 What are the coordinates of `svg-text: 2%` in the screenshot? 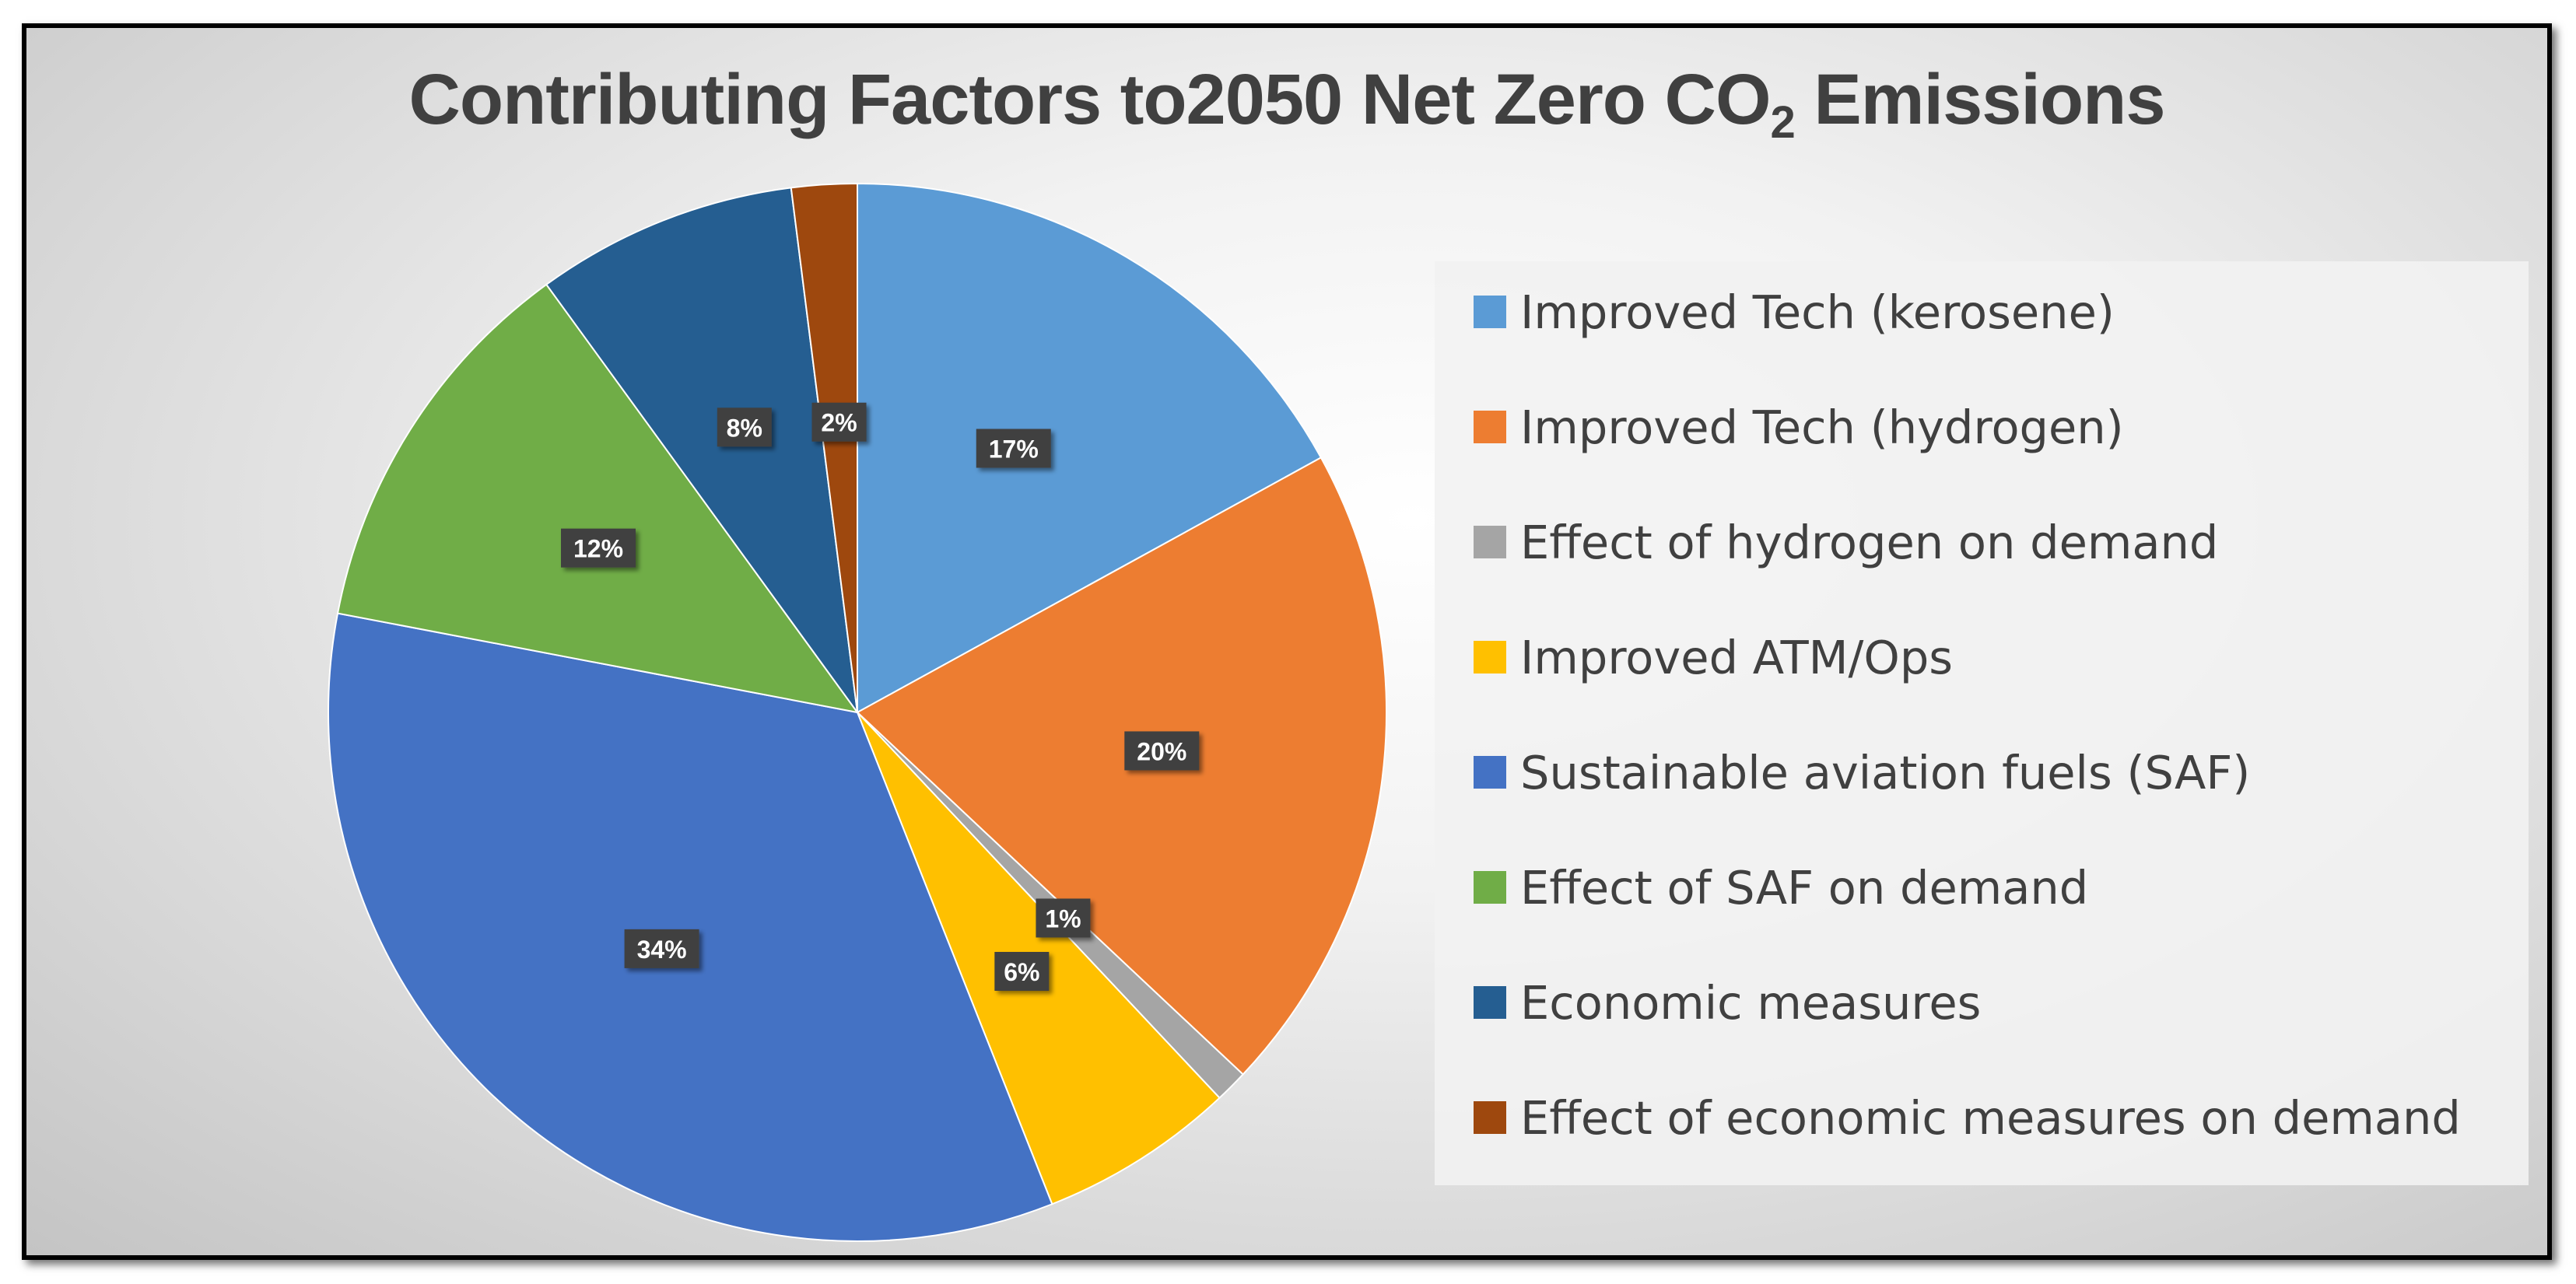 It's located at (839, 423).